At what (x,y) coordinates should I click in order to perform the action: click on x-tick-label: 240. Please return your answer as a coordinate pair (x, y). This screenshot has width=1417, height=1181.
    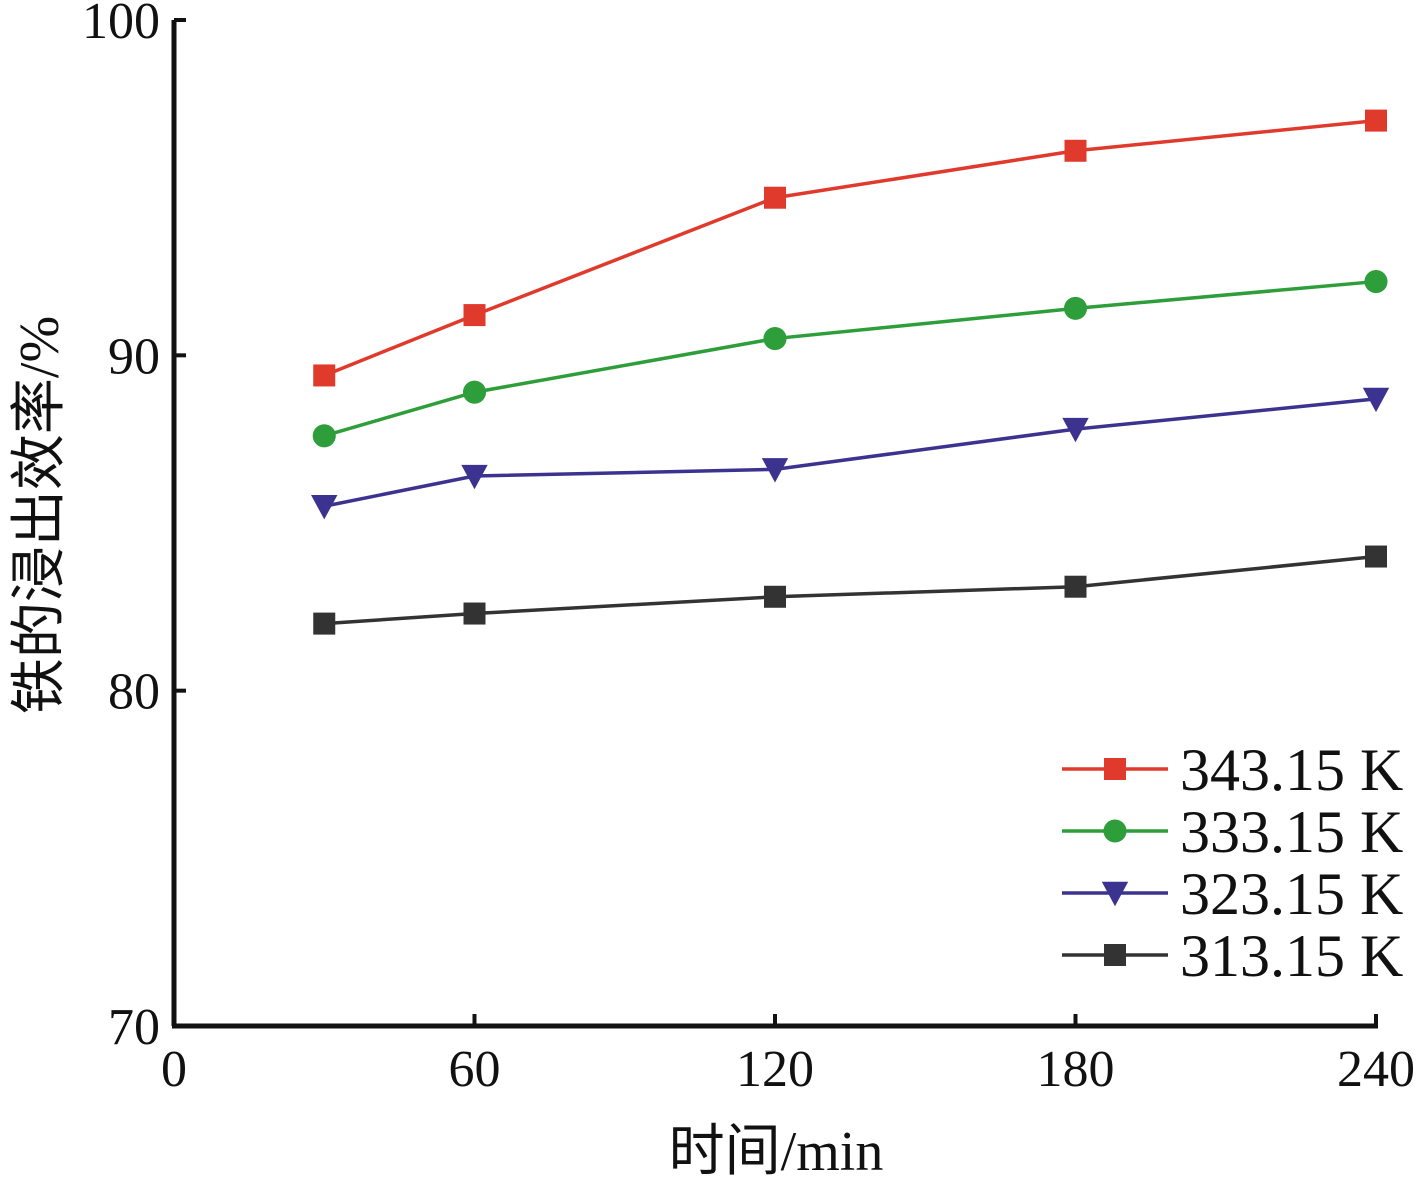
    Looking at the image, I should click on (1376, 1069).